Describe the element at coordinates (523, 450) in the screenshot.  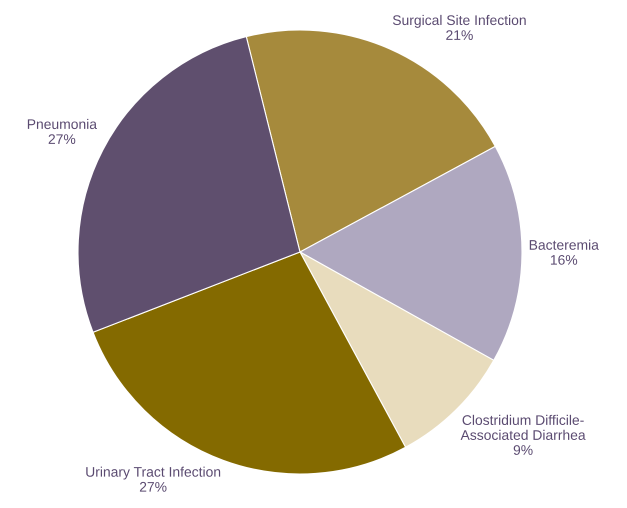
I see `data-label: 9%` at that location.